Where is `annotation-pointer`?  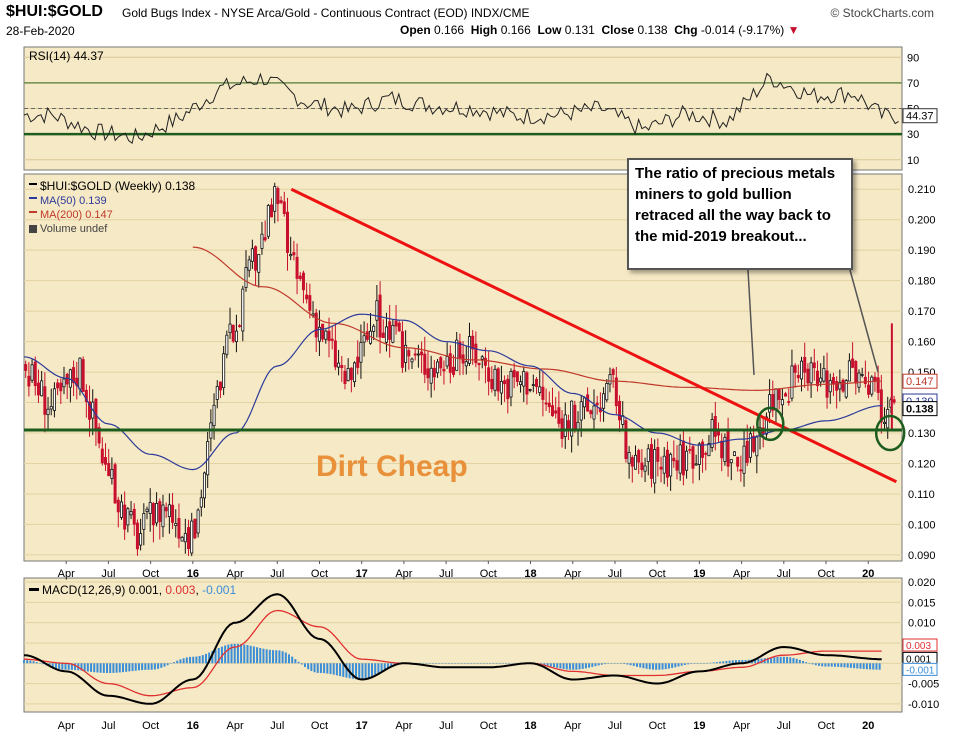
annotation-pointer is located at coordinates (864, 321).